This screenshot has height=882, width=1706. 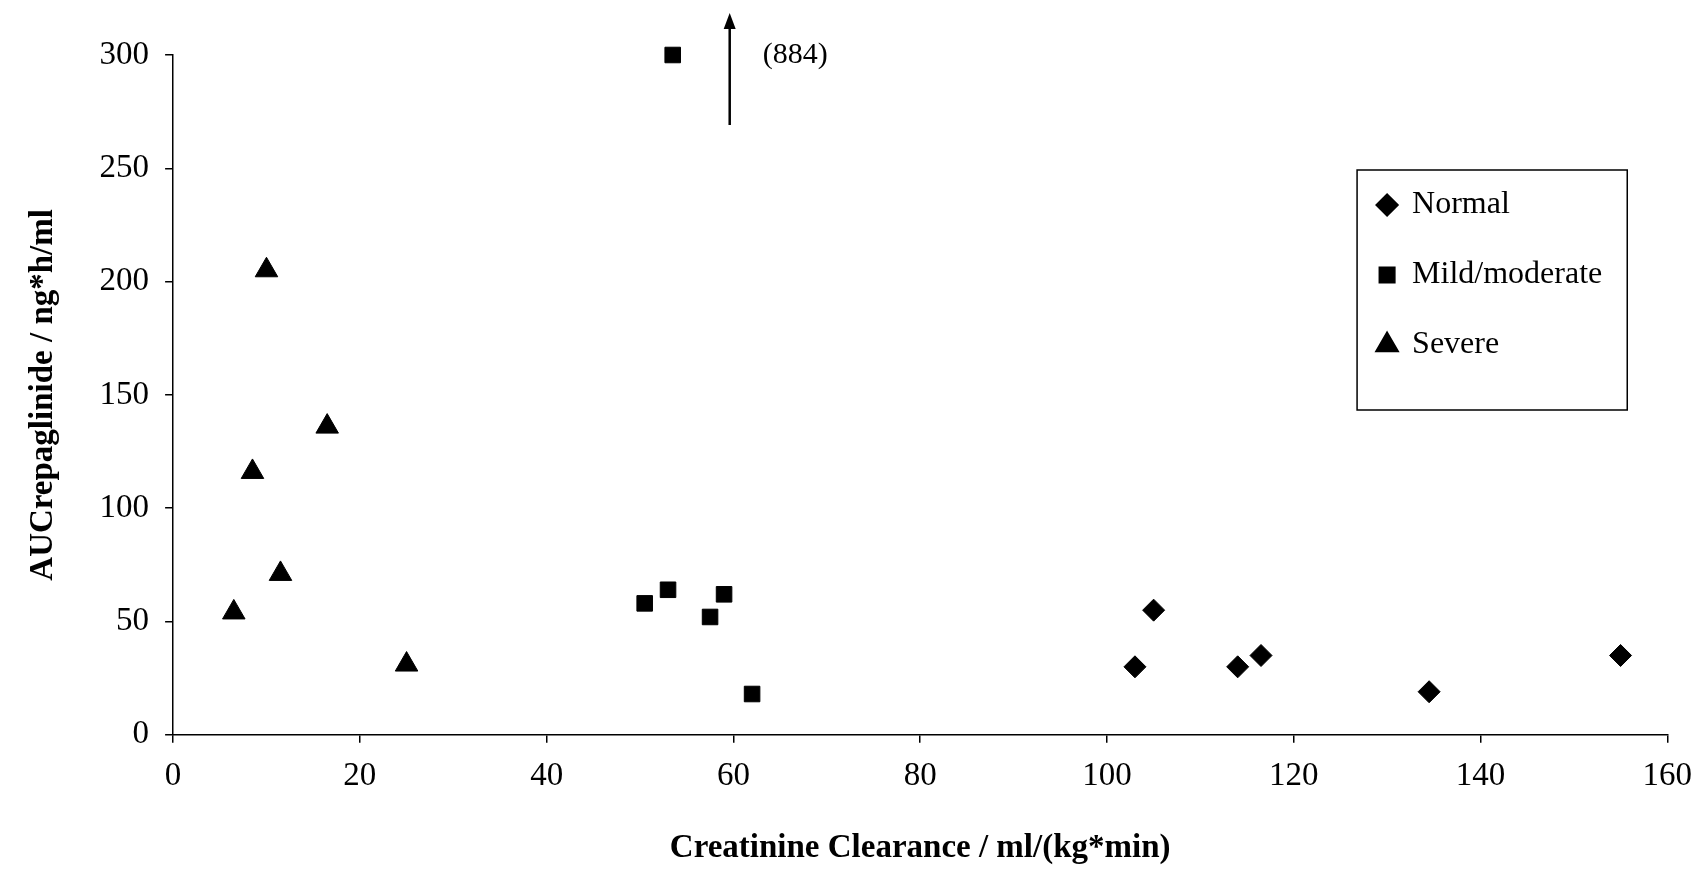 What do you see at coordinates (133, 619) in the screenshot?
I see `y-tick-label: 50` at bounding box center [133, 619].